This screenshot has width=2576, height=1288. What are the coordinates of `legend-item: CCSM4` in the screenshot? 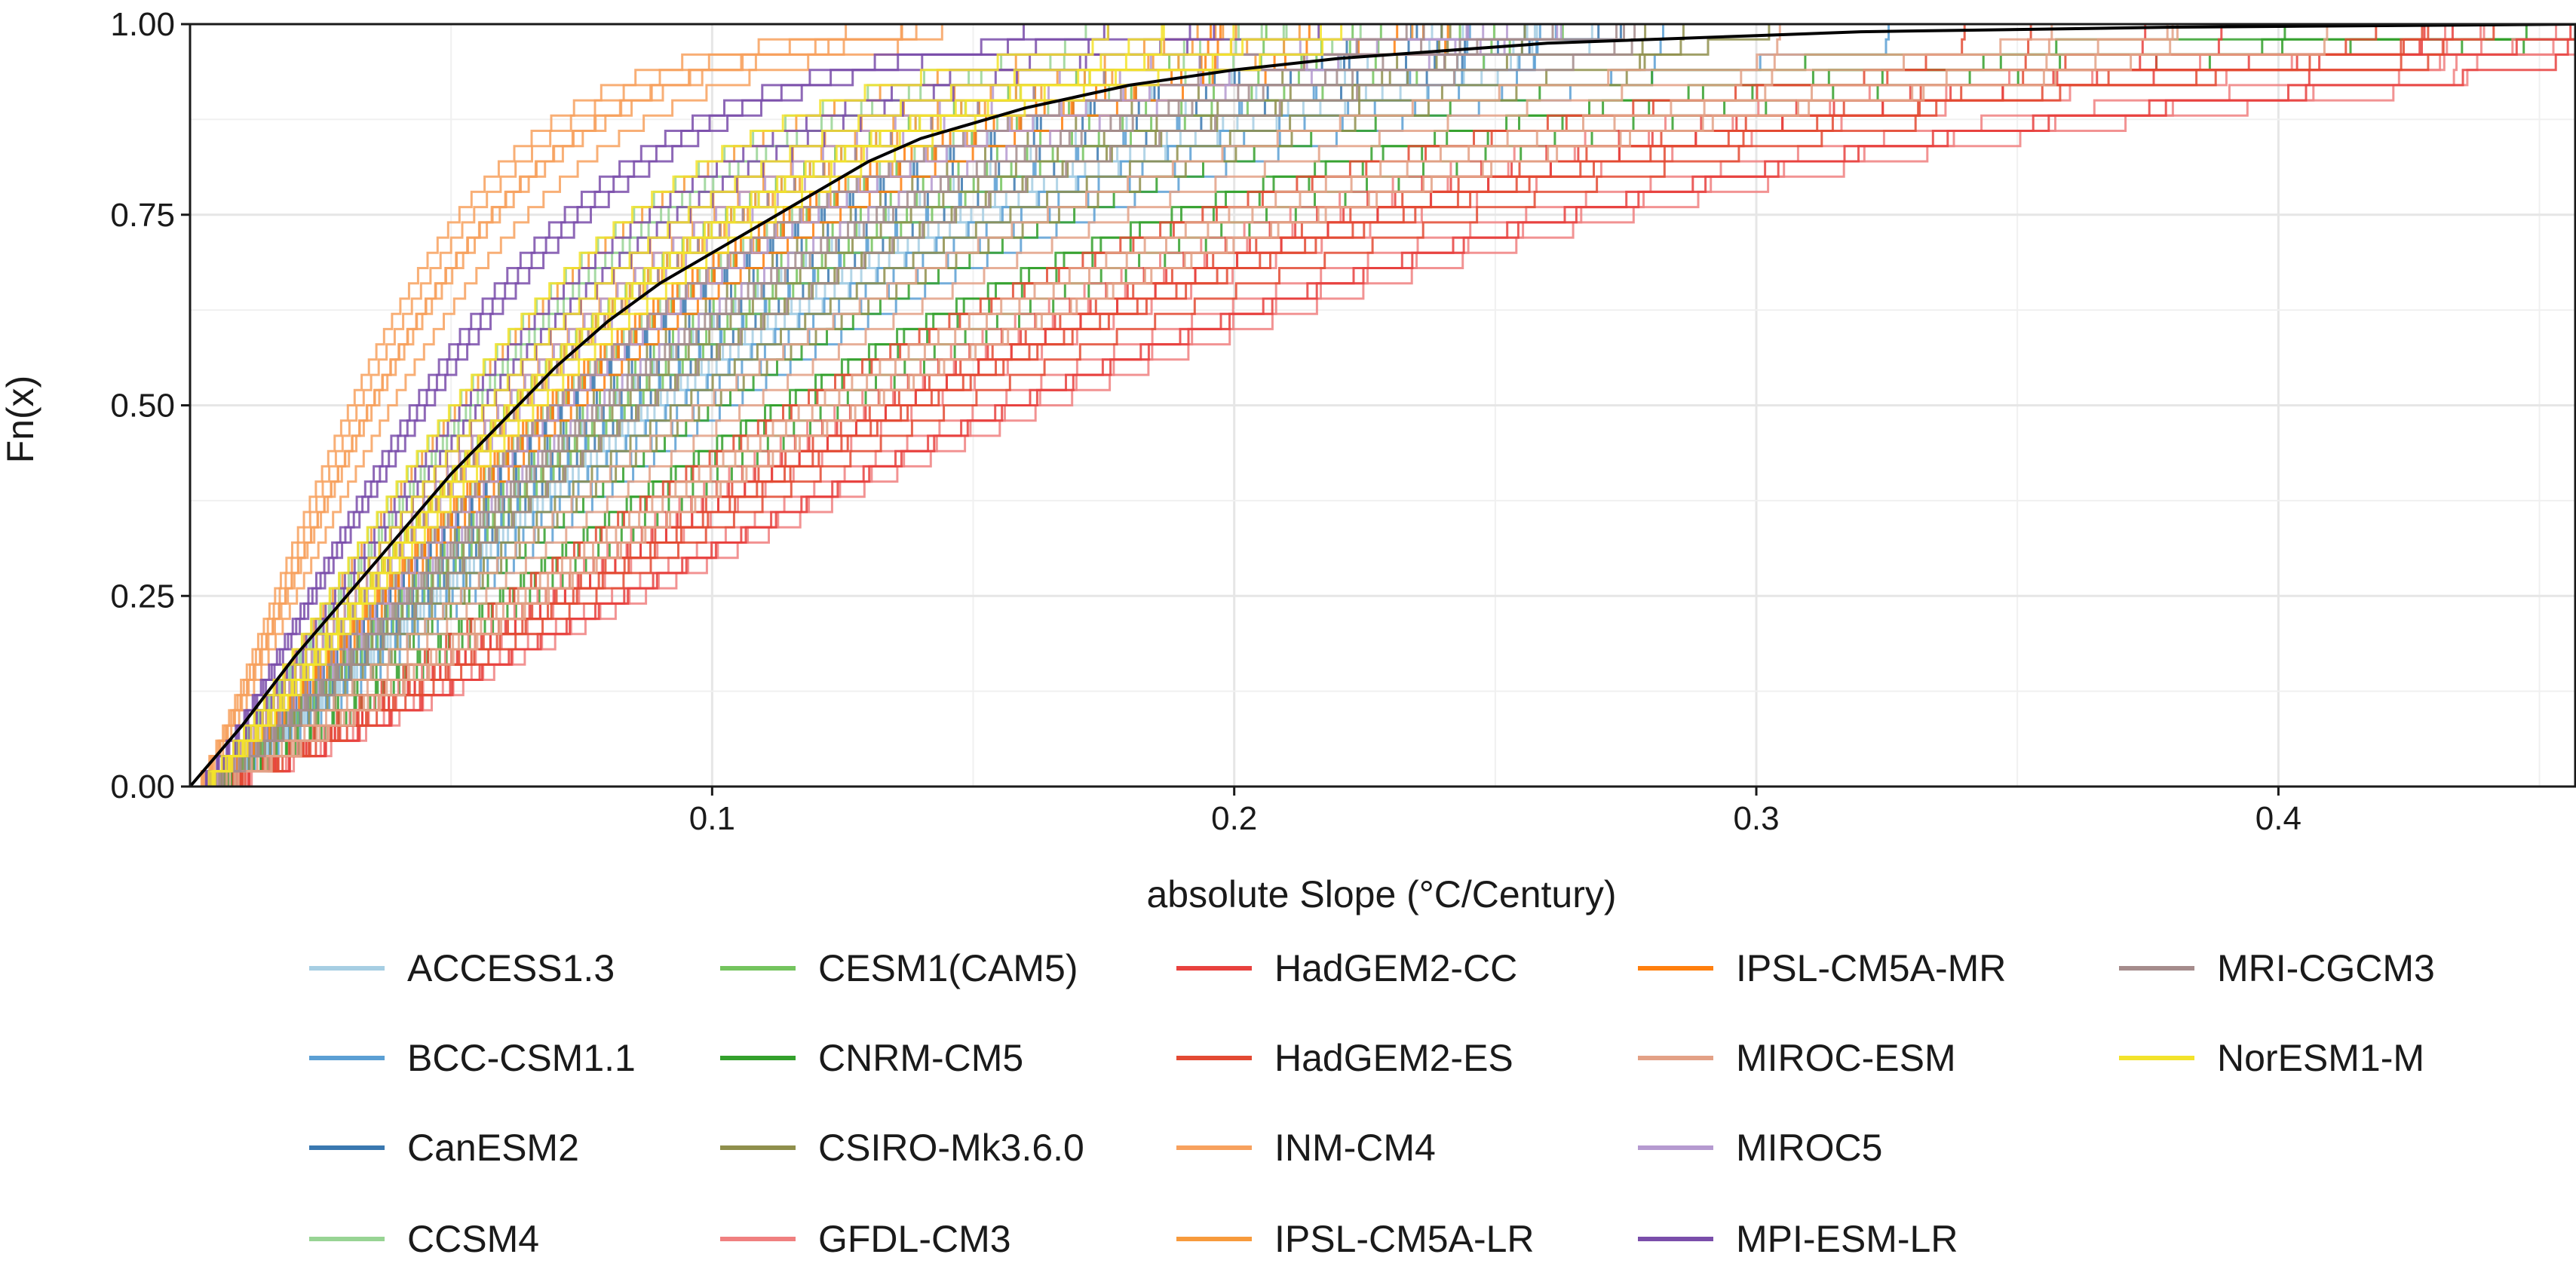 It's located at (424, 1239).